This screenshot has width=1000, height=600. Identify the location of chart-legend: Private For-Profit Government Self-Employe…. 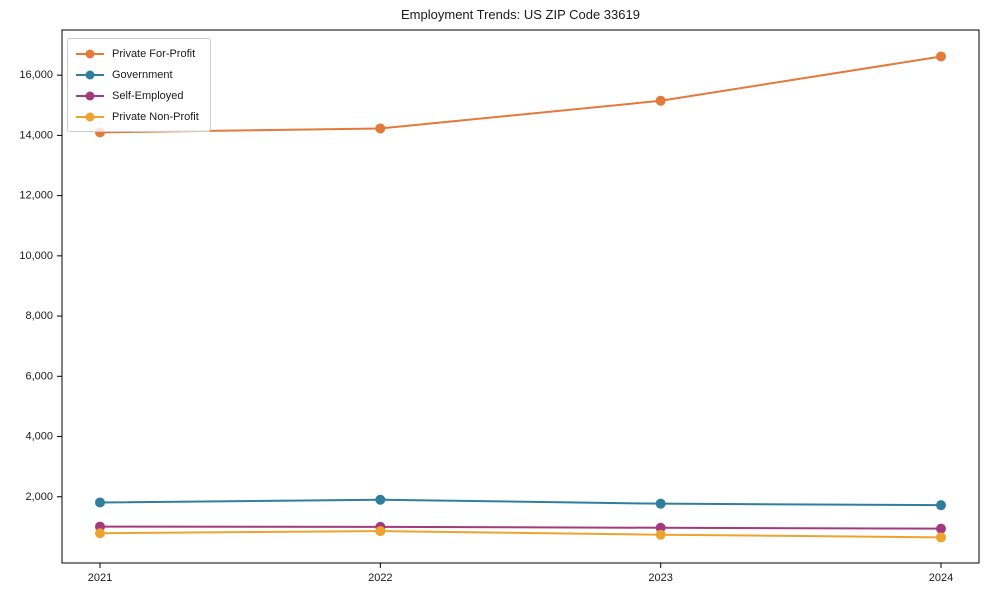
(139, 85).